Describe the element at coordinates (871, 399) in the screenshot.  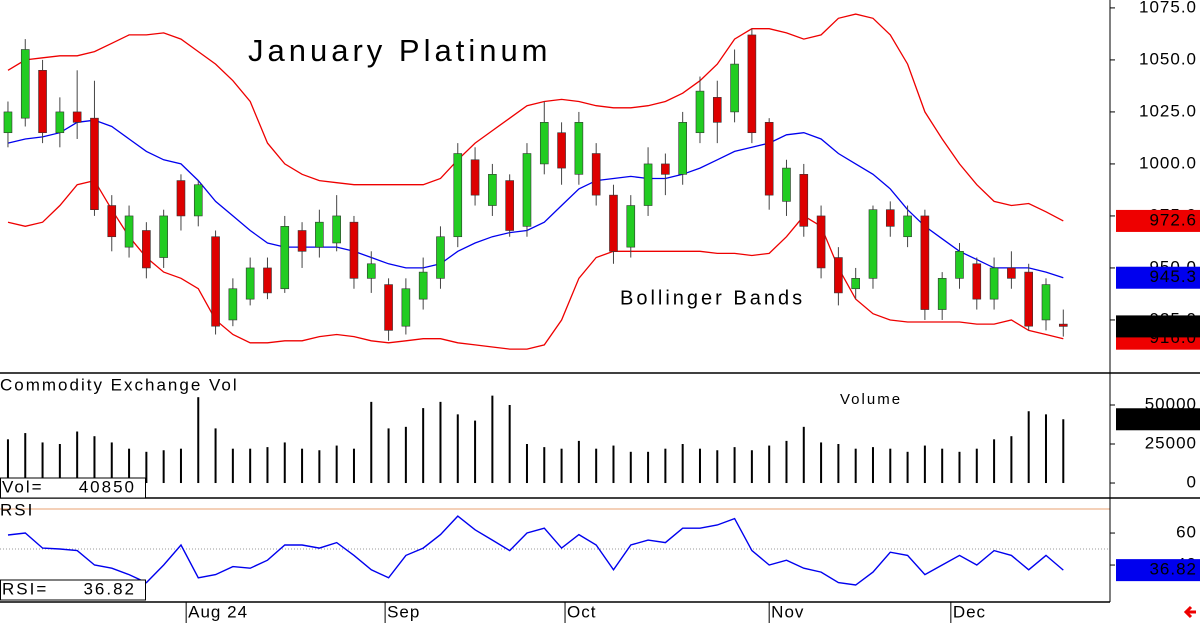
I see `annotation: Volume` at that location.